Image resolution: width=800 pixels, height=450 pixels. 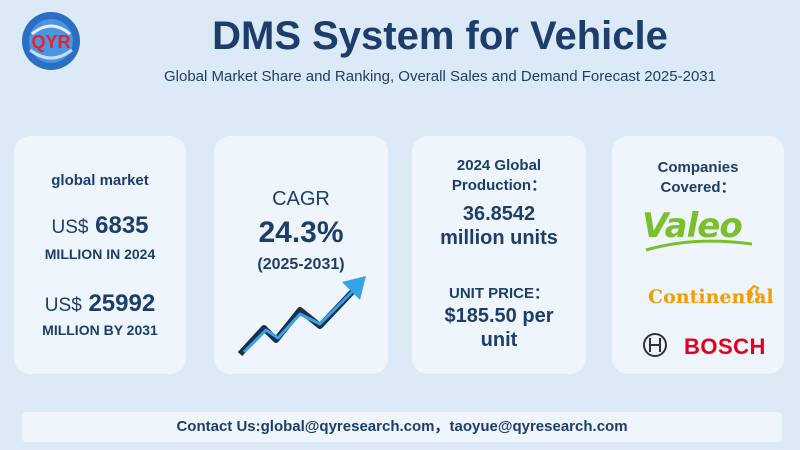 What do you see at coordinates (692, 226) in the screenshot?
I see `valeo-logo: Valeo` at bounding box center [692, 226].